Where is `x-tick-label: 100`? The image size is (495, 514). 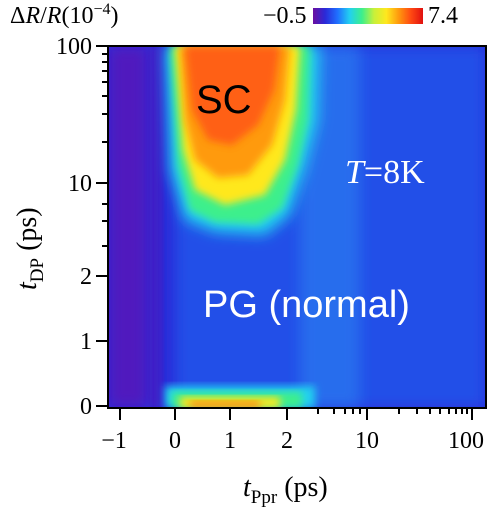 x-tick-label: 100 is located at coordinates (466, 441).